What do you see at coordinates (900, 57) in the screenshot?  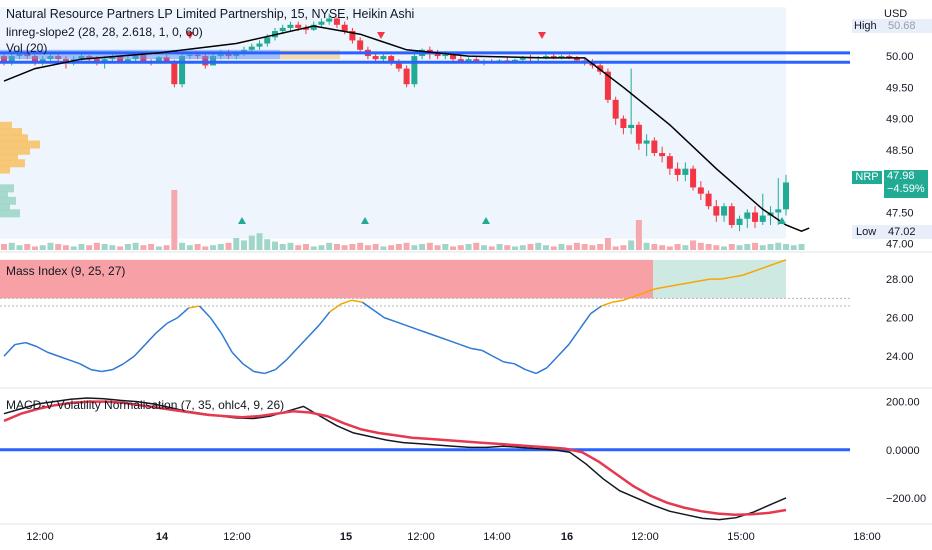 I see `price-tick-label: 50.00` at bounding box center [900, 57].